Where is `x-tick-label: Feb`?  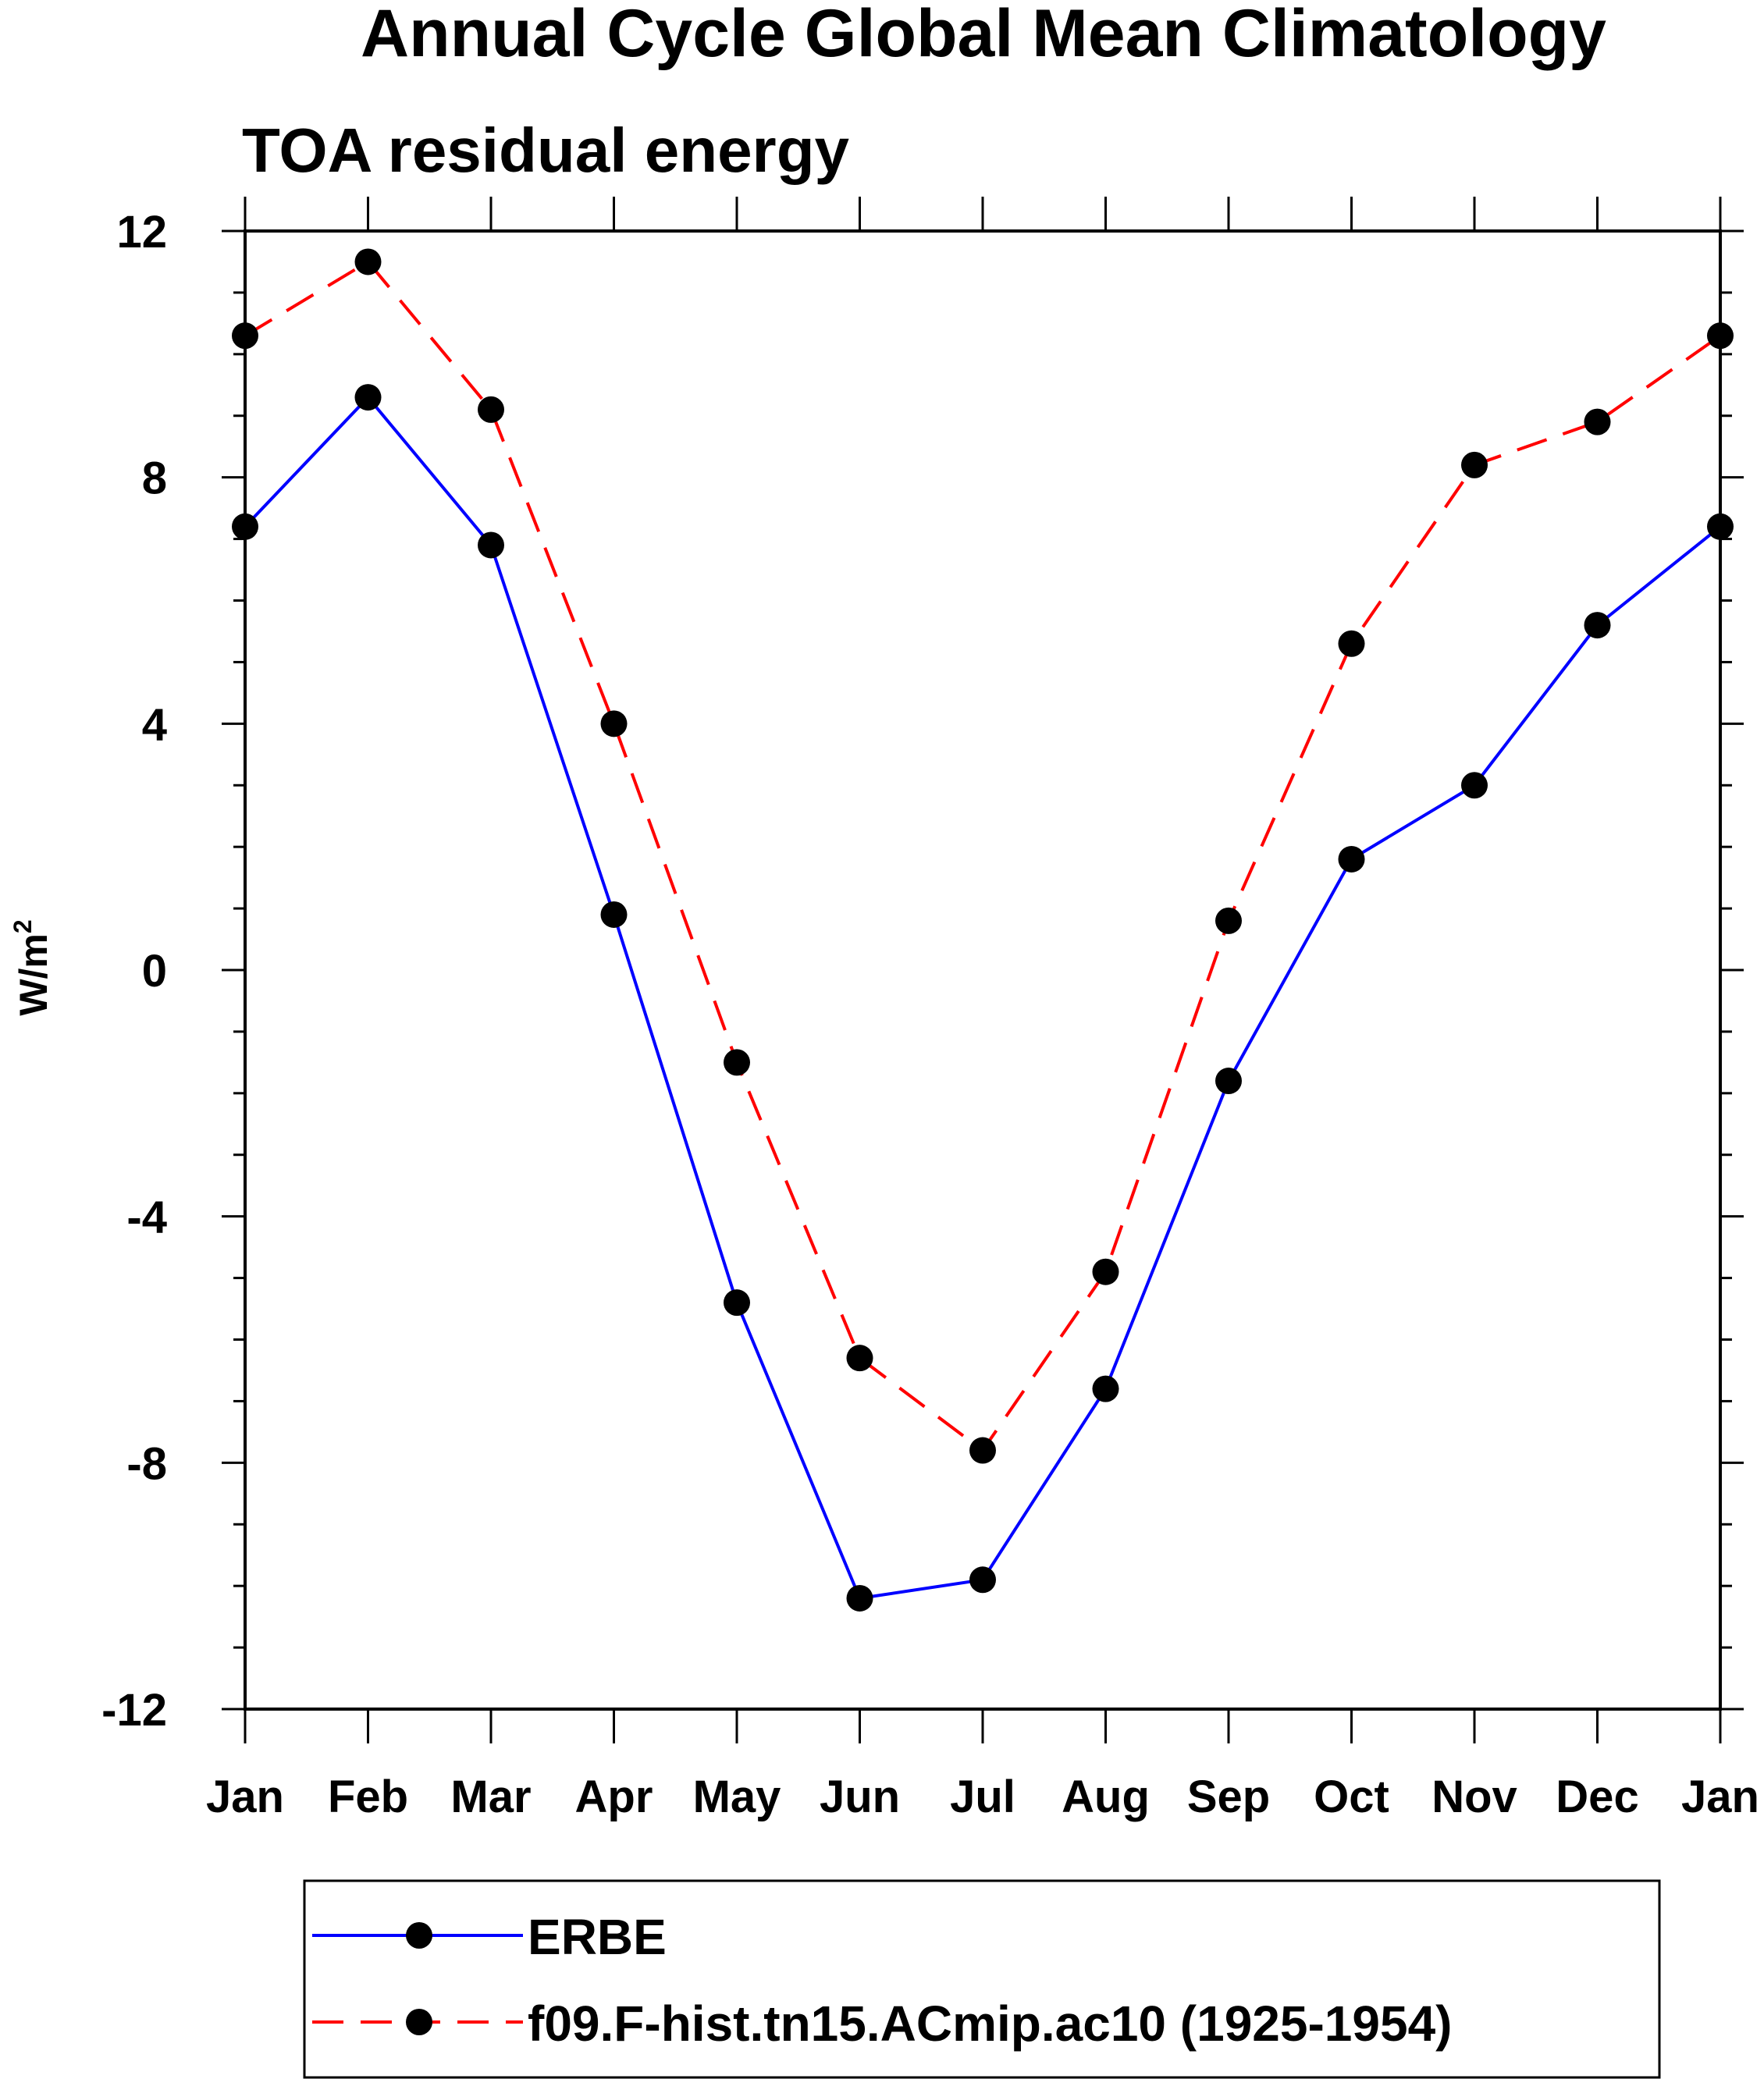
x-tick-label: Feb is located at coordinates (368, 1797).